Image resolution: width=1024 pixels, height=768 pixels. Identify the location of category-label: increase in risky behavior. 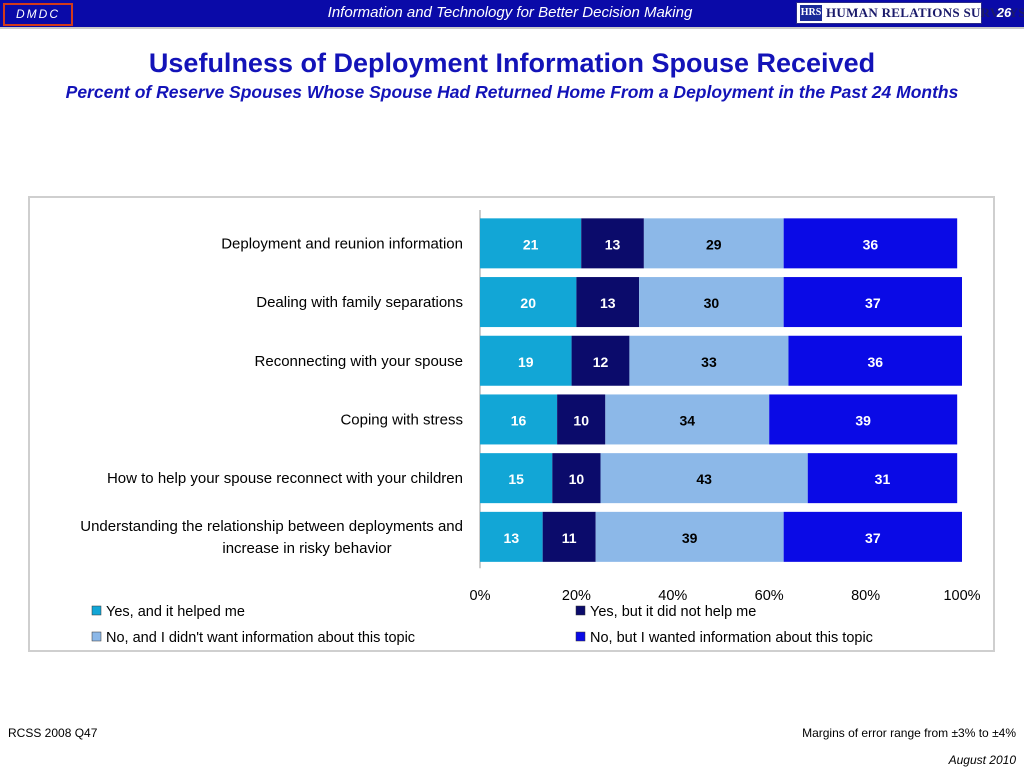
(306, 548).